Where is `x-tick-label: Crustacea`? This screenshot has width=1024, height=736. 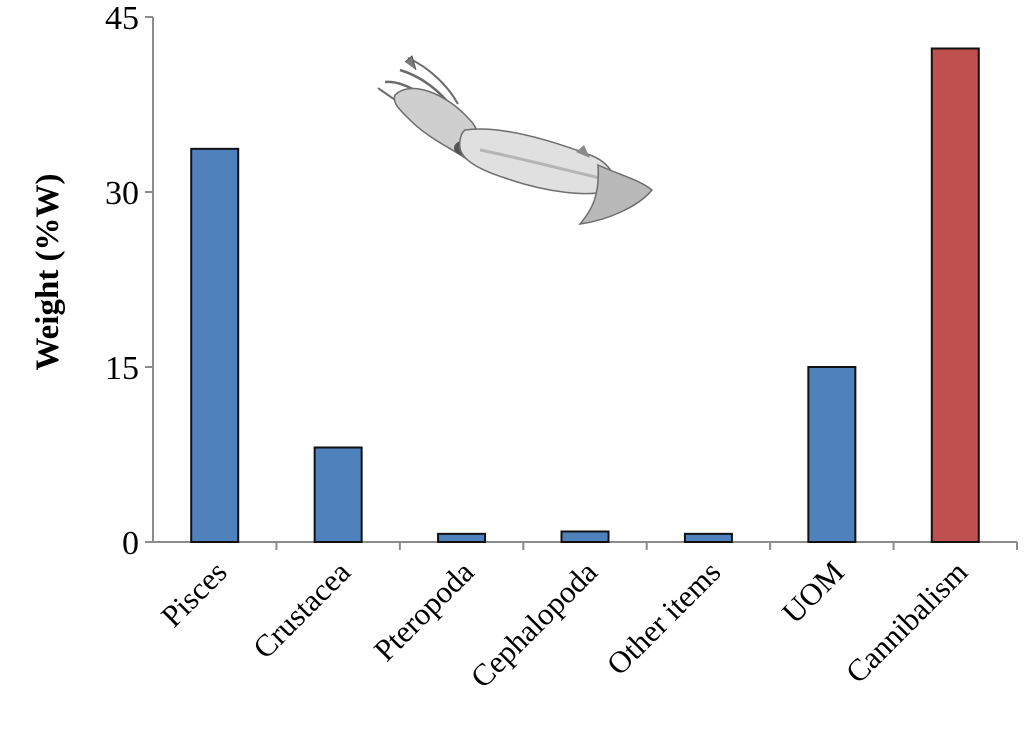 x-tick-label: Crustacea is located at coordinates (301, 609).